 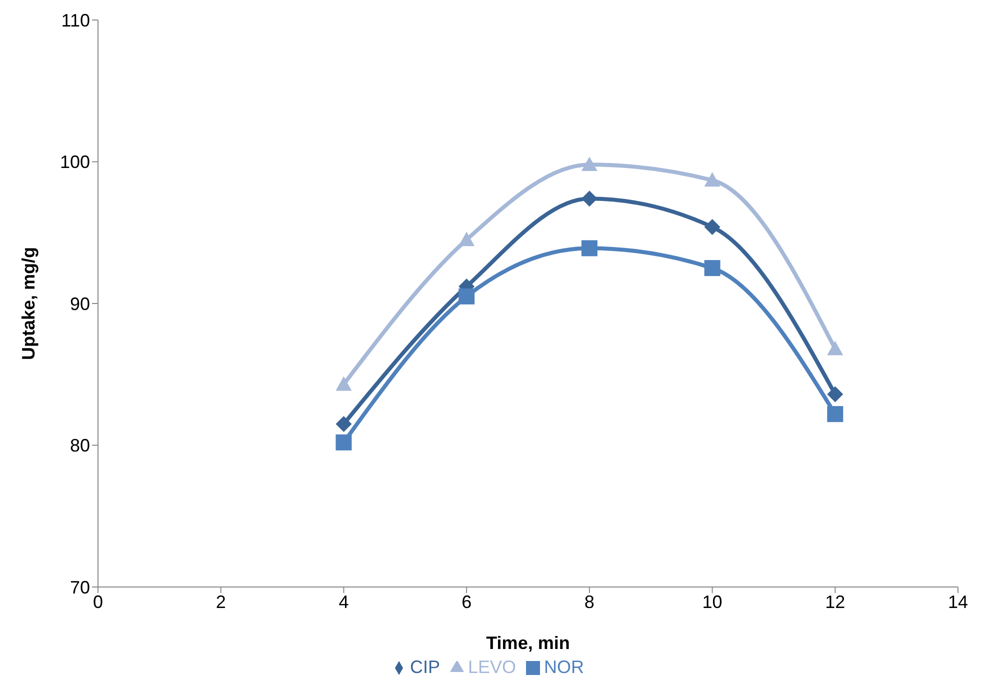 What do you see at coordinates (425, 667) in the screenshot?
I see `legend-label: CIP` at bounding box center [425, 667].